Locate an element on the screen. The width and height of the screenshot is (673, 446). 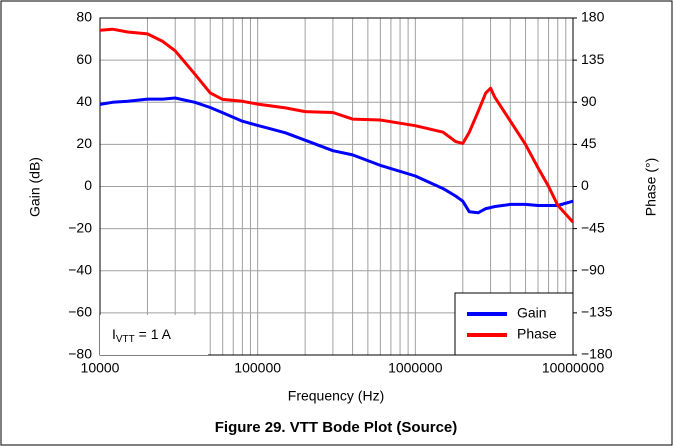
y2-tick-label: −180 is located at coordinates (597, 354).